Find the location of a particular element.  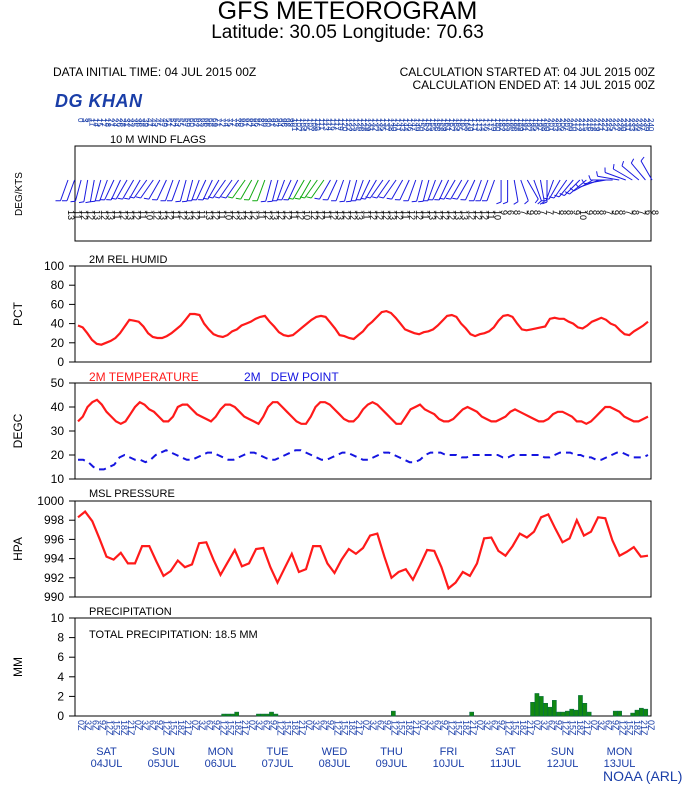

wind-top-label: 138 is located at coordinates (390, 125).